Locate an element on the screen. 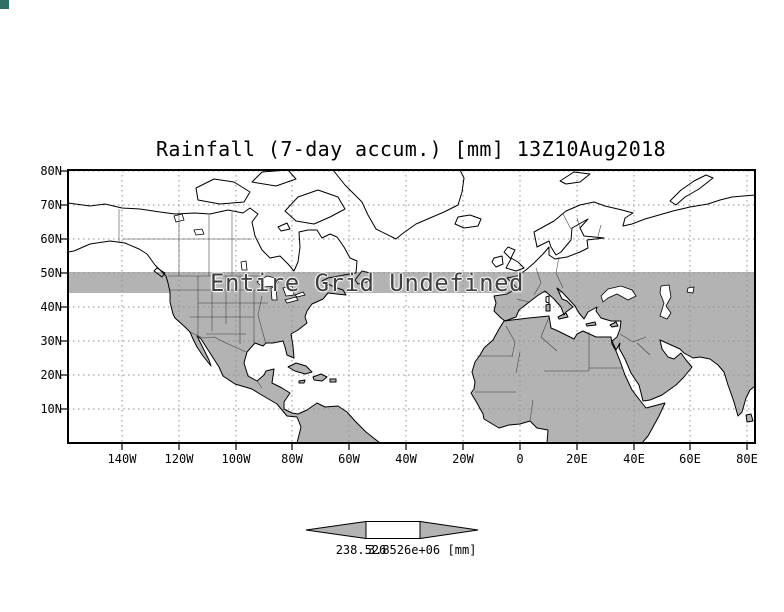 The height and width of the screenshot is (612, 784). colorbar is located at coordinates (392, 530).